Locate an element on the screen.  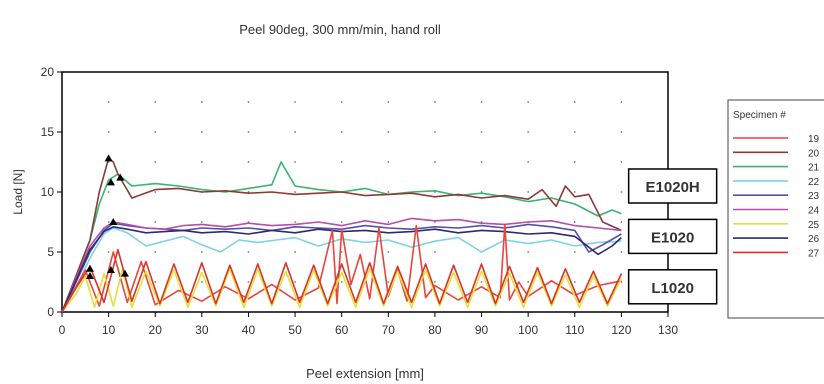
y-tick-label: 5 is located at coordinates (50, 252).